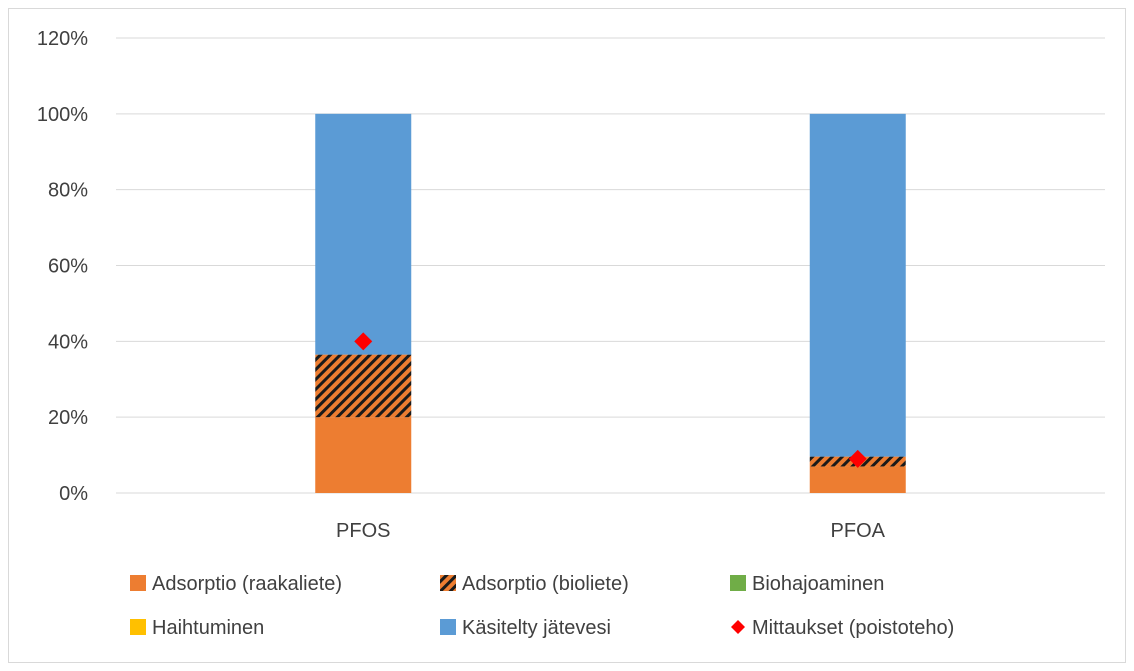 Image resolution: width=1134 pixels, height=671 pixels. What do you see at coordinates (545, 584) in the screenshot?
I see `legend-label: Adsorptio (bioliete)` at bounding box center [545, 584].